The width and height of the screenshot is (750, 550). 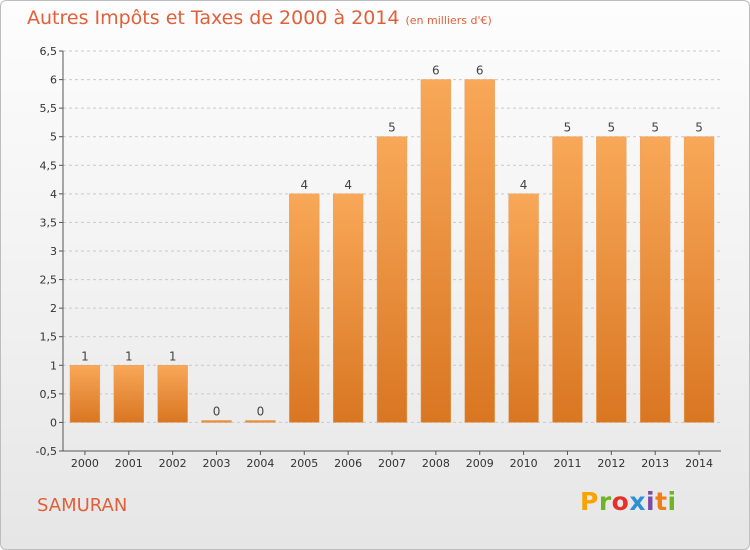 I want to click on logo-letter: o, so click(x=620, y=501).